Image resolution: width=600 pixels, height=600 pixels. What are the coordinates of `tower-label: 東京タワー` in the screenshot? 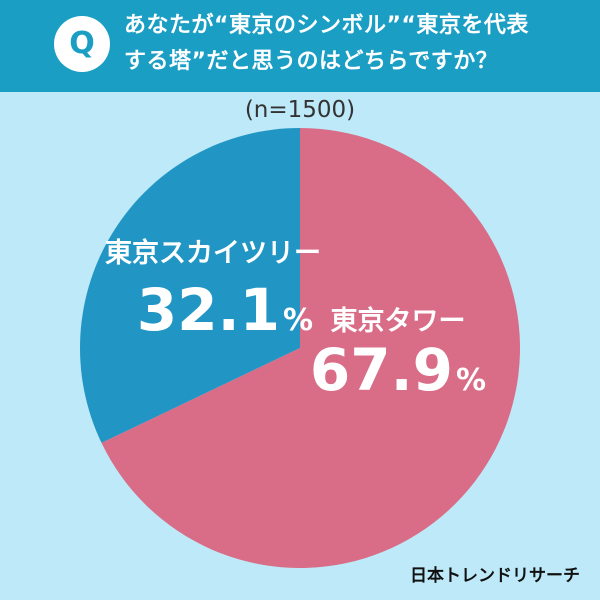 It's located at (398, 321).